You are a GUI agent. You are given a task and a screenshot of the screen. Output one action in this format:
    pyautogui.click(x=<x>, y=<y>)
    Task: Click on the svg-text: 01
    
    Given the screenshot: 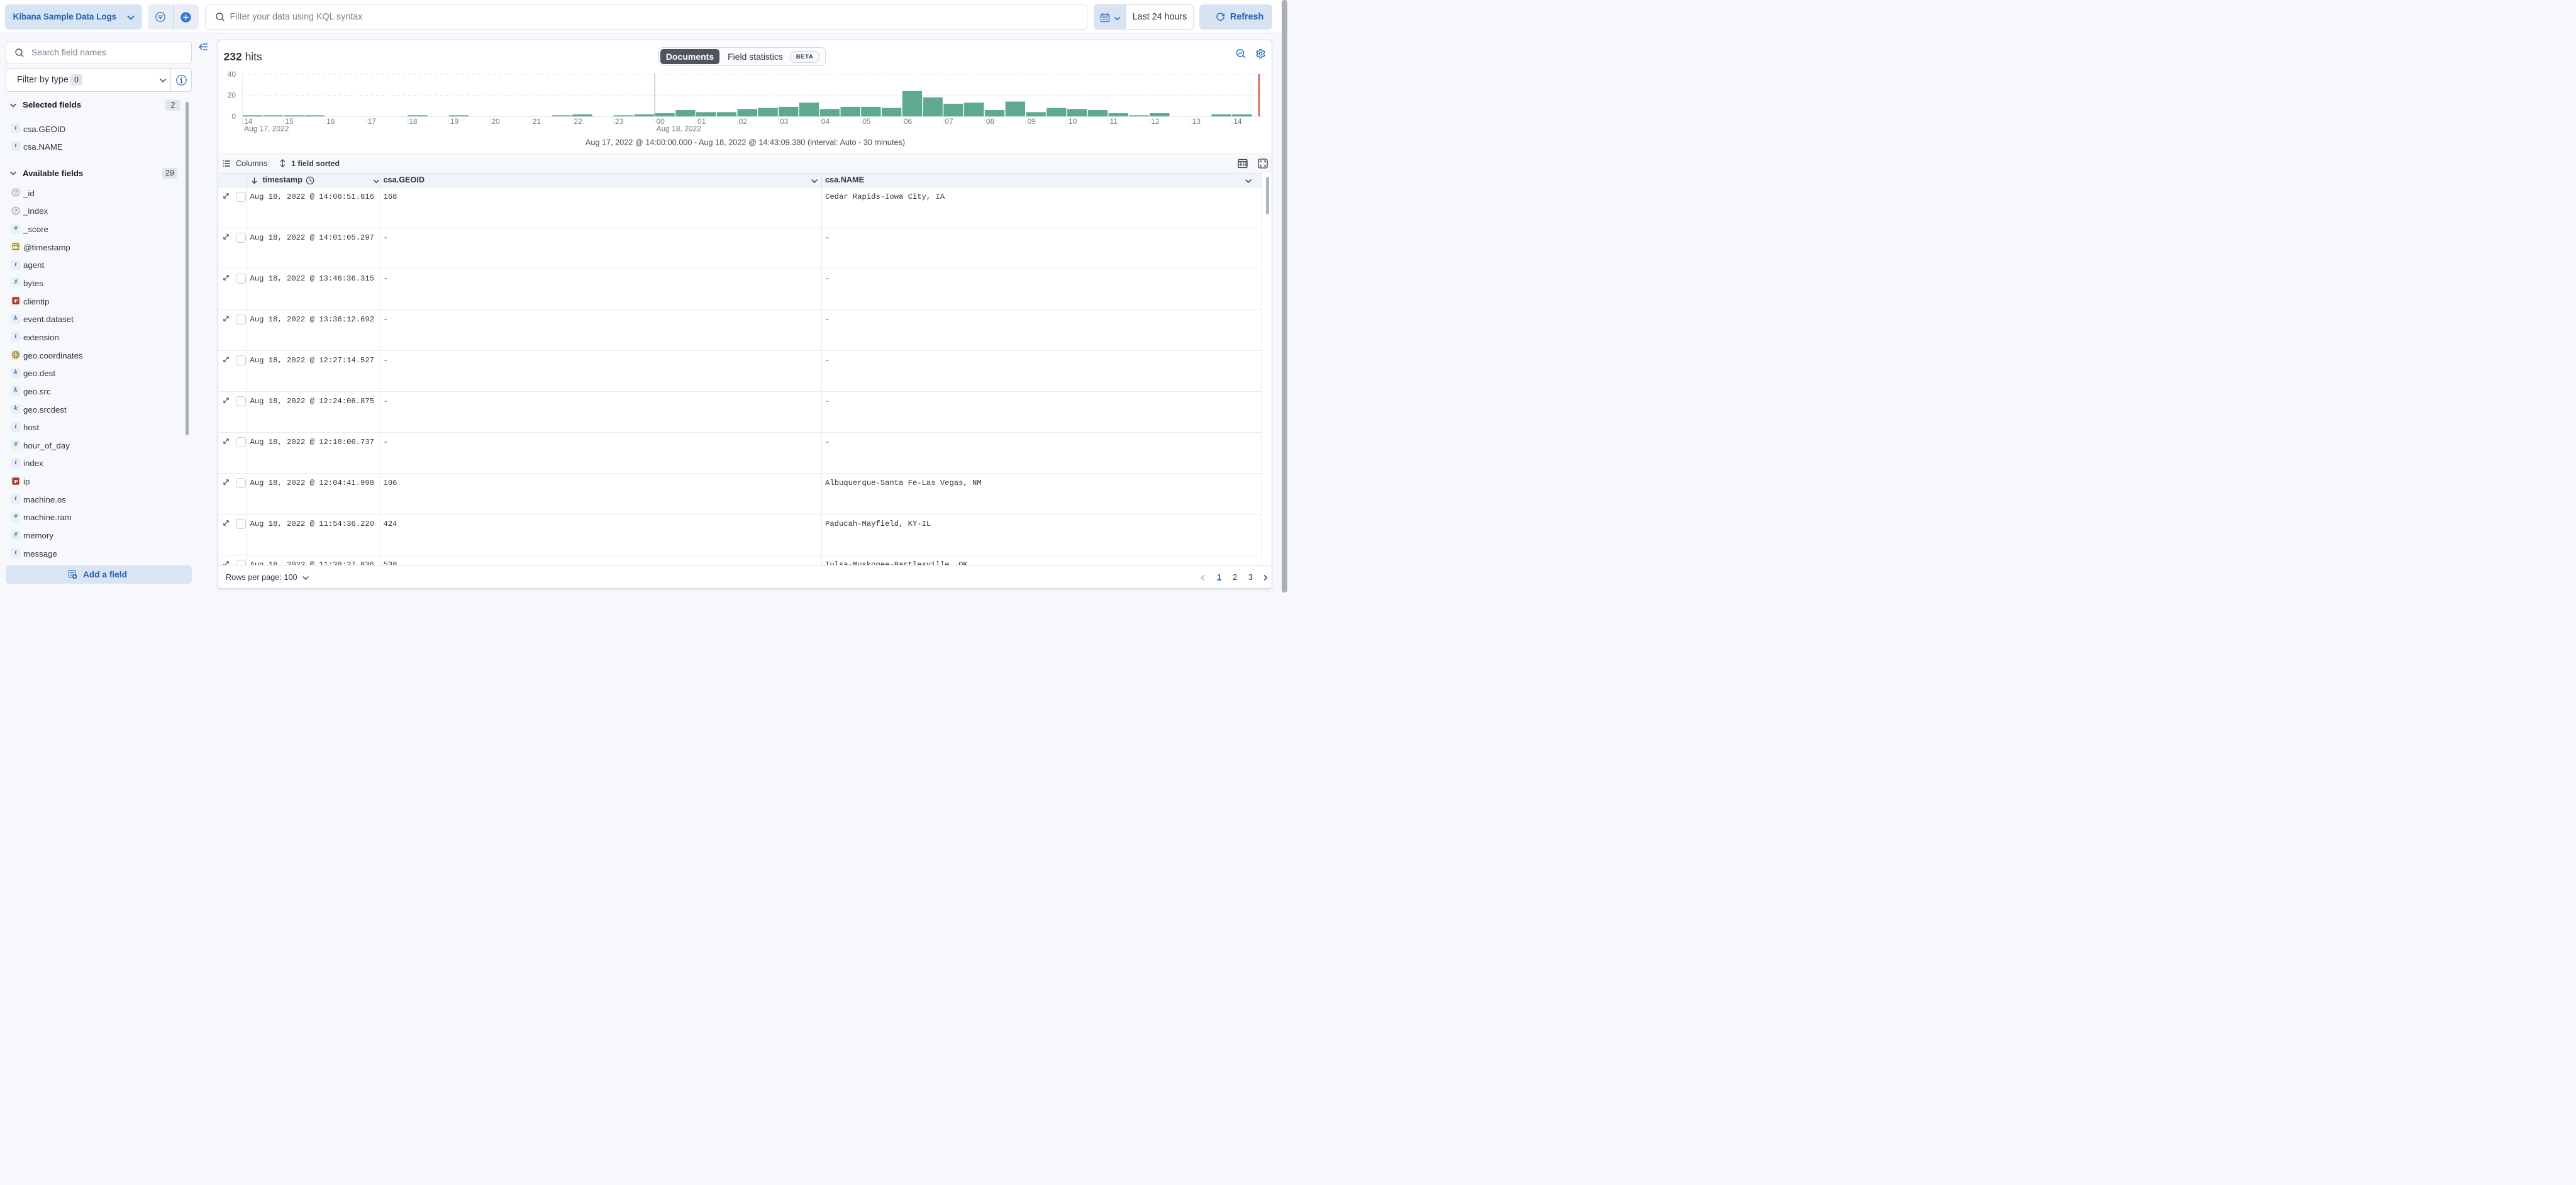 What is the action you would take?
    pyautogui.click(x=701, y=122)
    